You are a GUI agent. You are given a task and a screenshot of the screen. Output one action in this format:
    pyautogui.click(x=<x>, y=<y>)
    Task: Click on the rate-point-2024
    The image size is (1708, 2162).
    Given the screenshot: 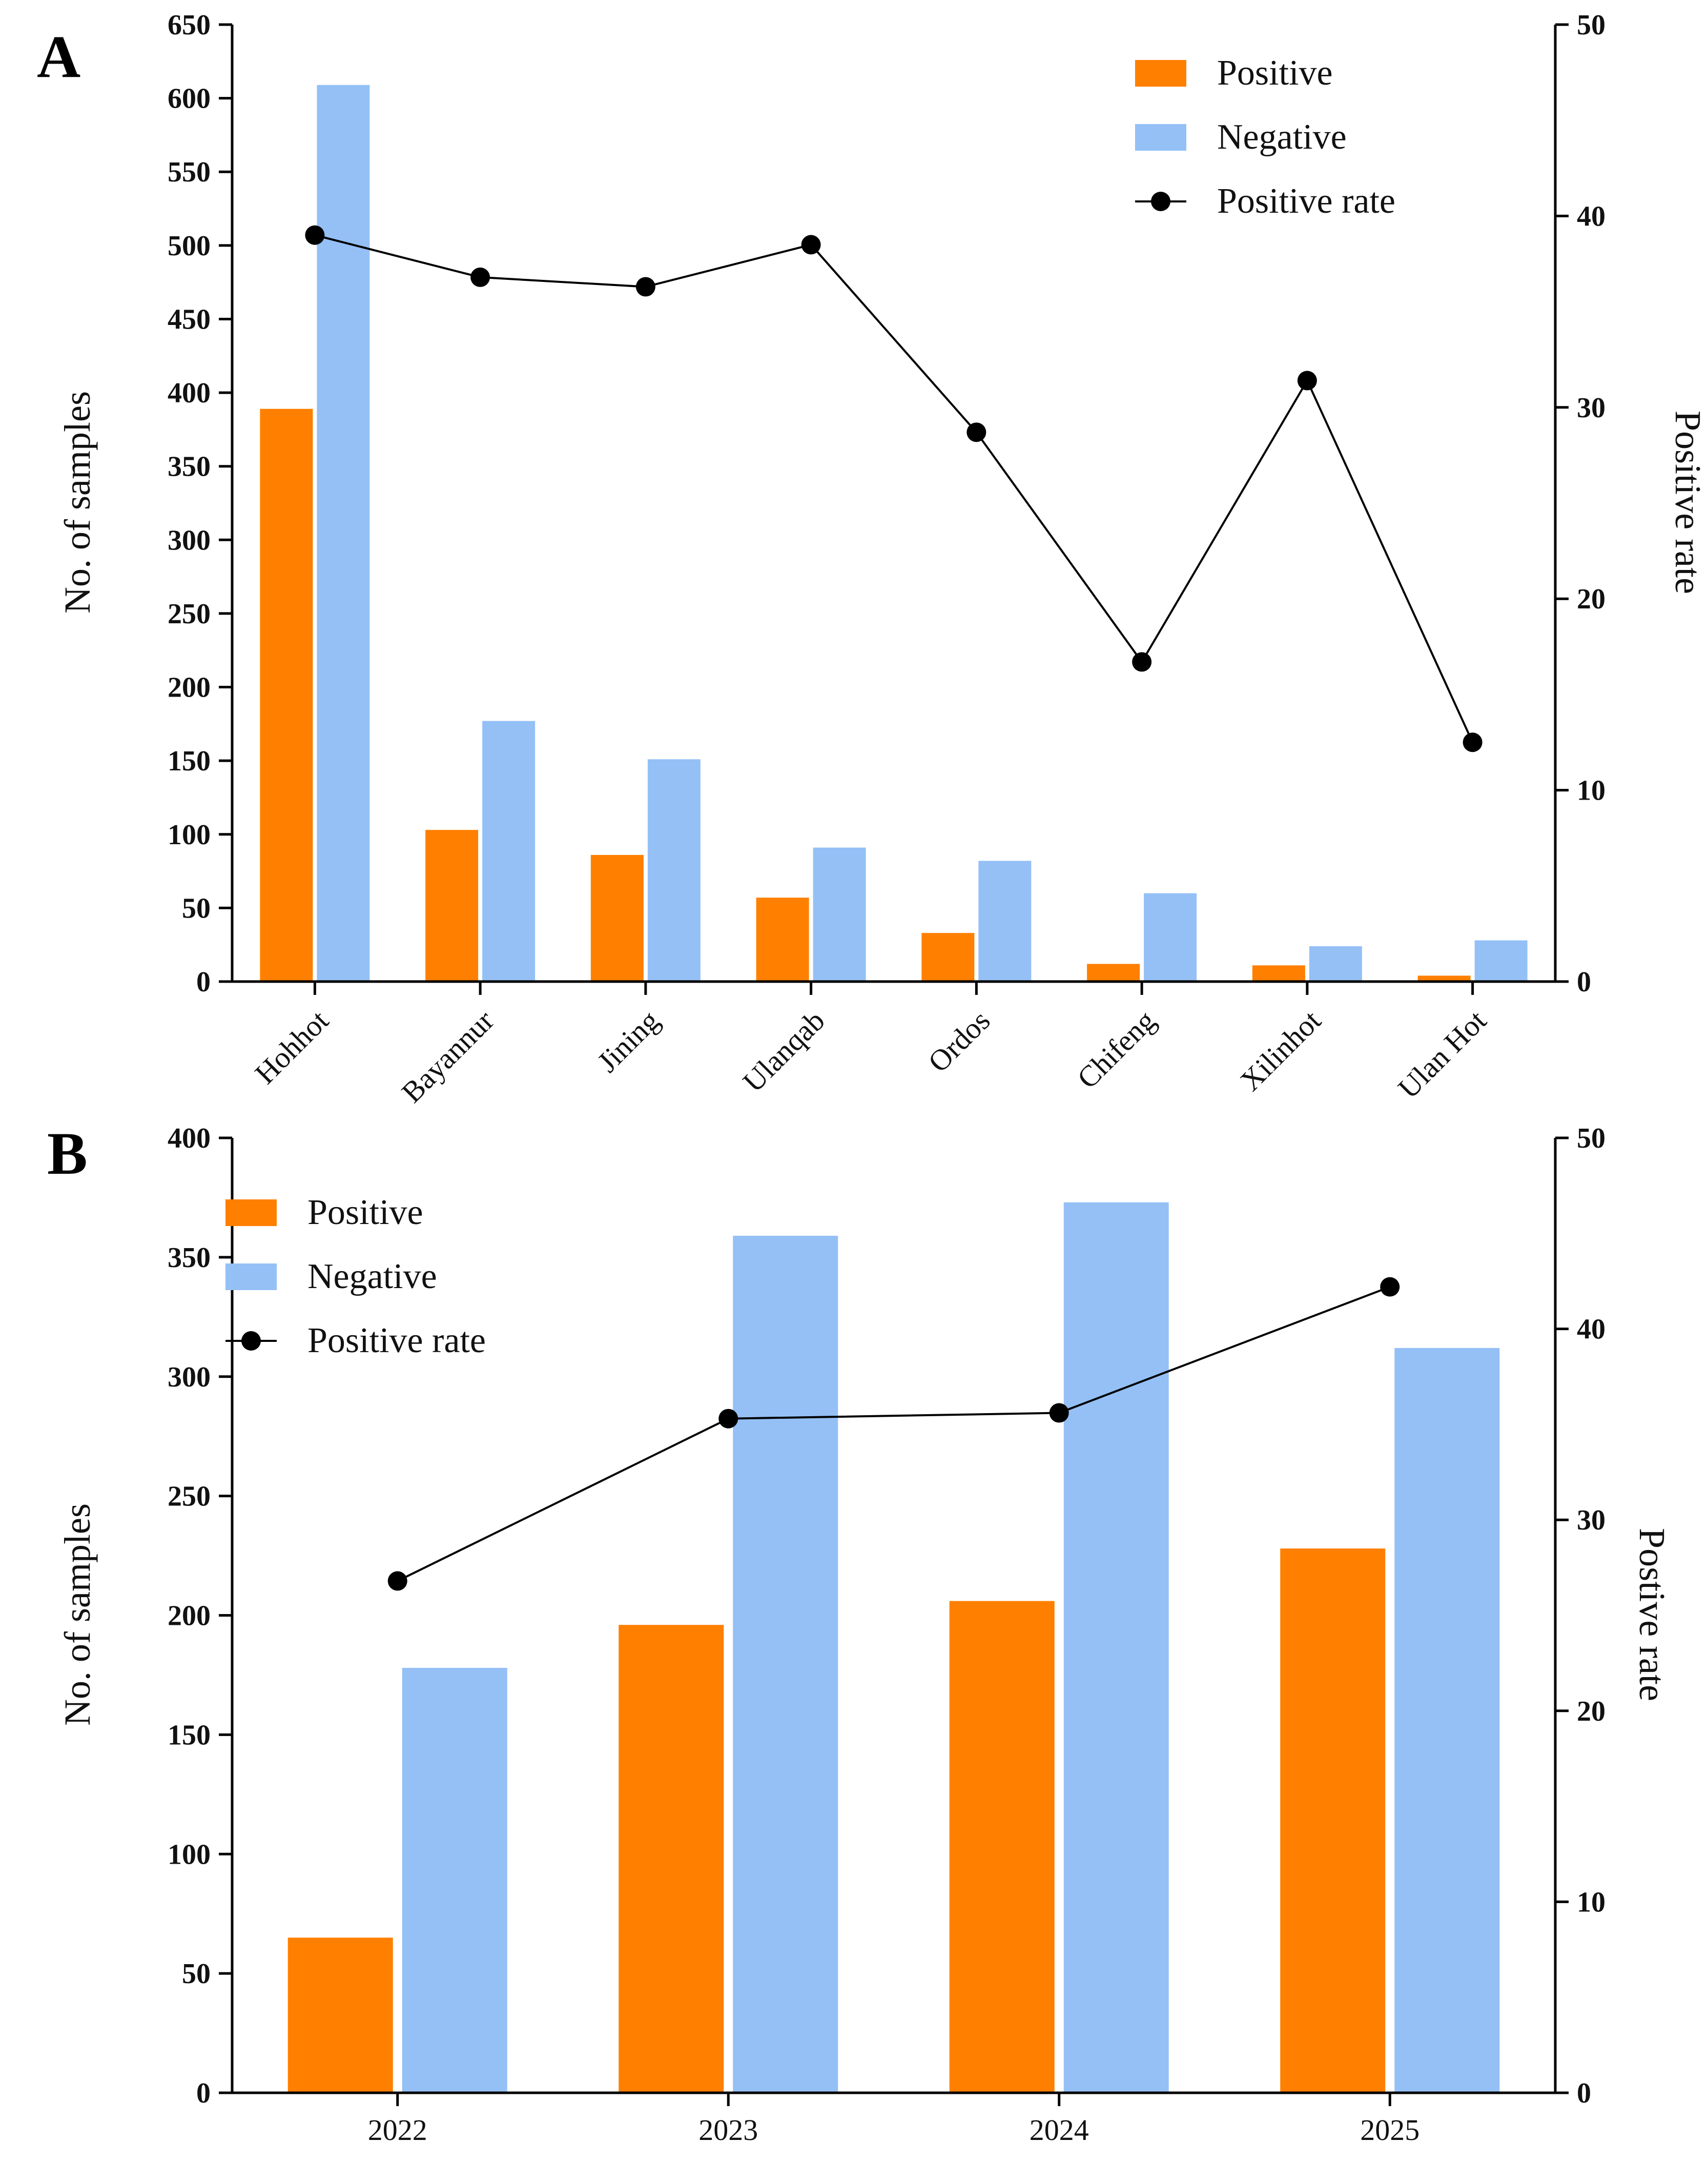 What is the action you would take?
    pyautogui.click(x=1059, y=1413)
    